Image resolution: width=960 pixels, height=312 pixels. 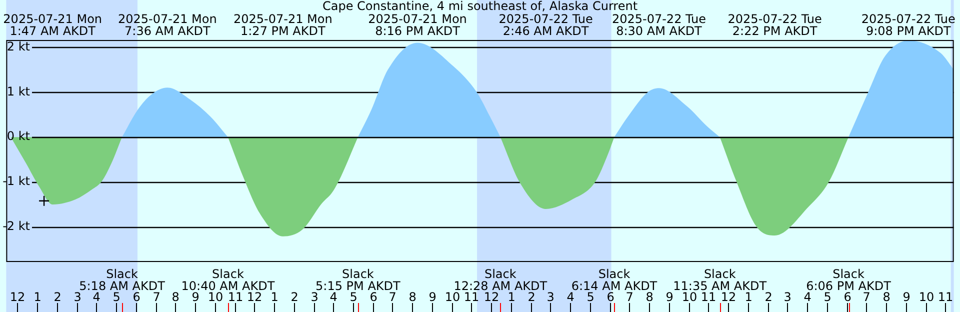 What do you see at coordinates (167, 25) in the screenshot?
I see `text: 2025-07-21 Mon 7:36 AM AKDT` at bounding box center [167, 25].